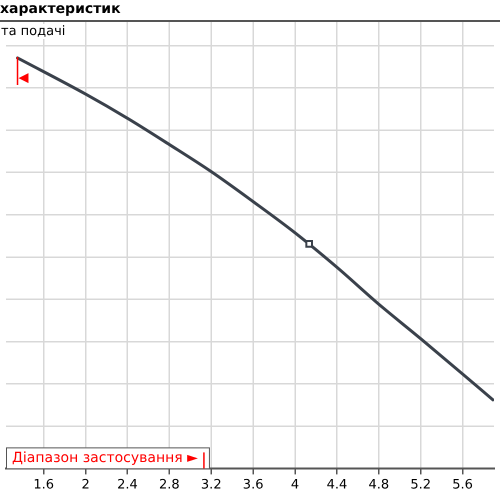  What do you see at coordinates (33, 31) in the screenshot?
I see `chart-subtitle: та подачі` at bounding box center [33, 31].